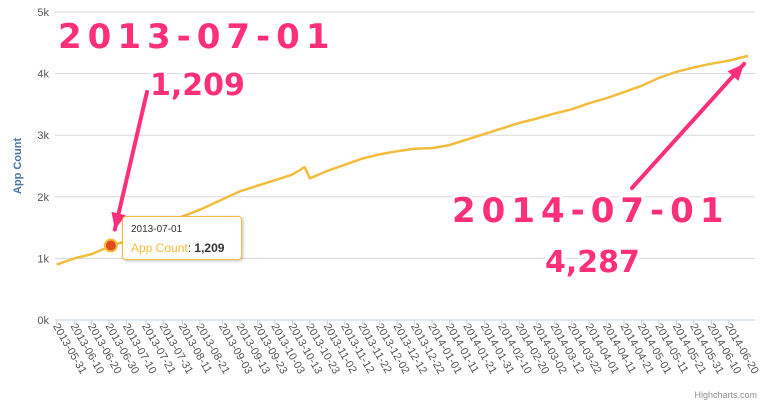 The height and width of the screenshot is (404, 763). I want to click on tooltip-series-label: App Count, so click(159, 248).